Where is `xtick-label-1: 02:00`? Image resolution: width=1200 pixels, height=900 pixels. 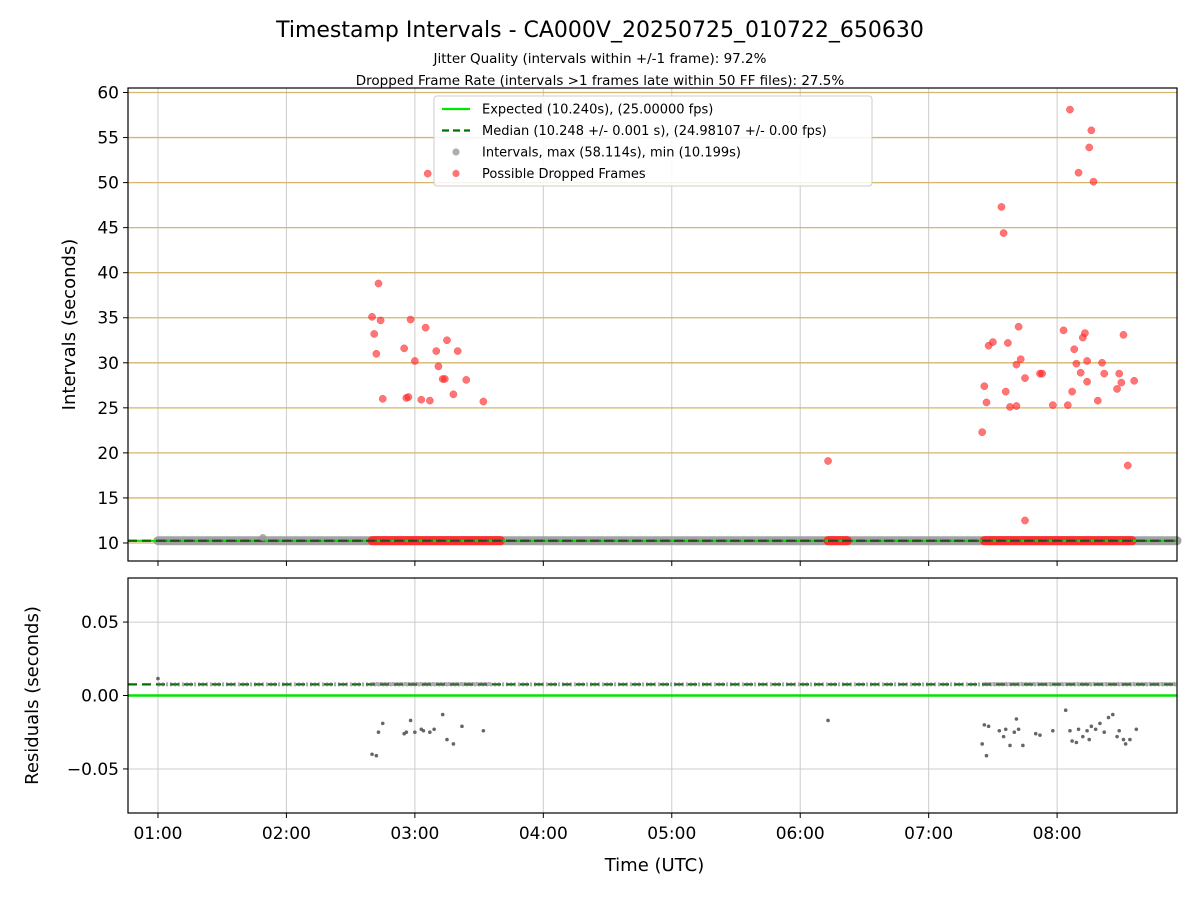
xtick-label-1: 02:00 is located at coordinates (286, 834).